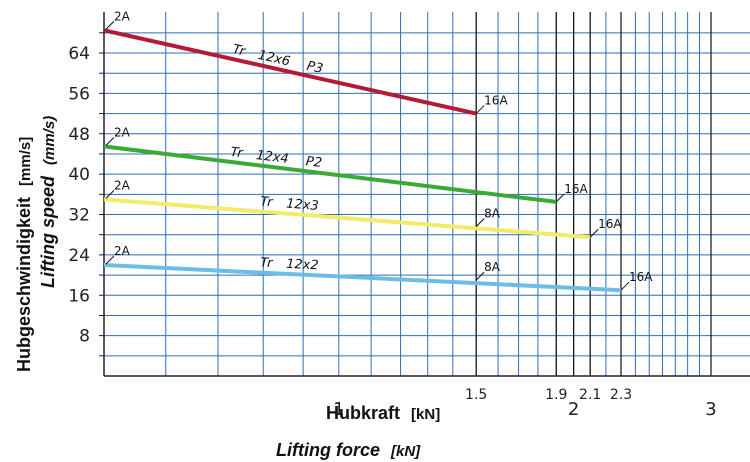 This screenshot has height=462, width=750. Describe the element at coordinates (24, 284) in the screenshot. I see `y-axis-title-de-text: Hubgeschwindigkeit` at that location.